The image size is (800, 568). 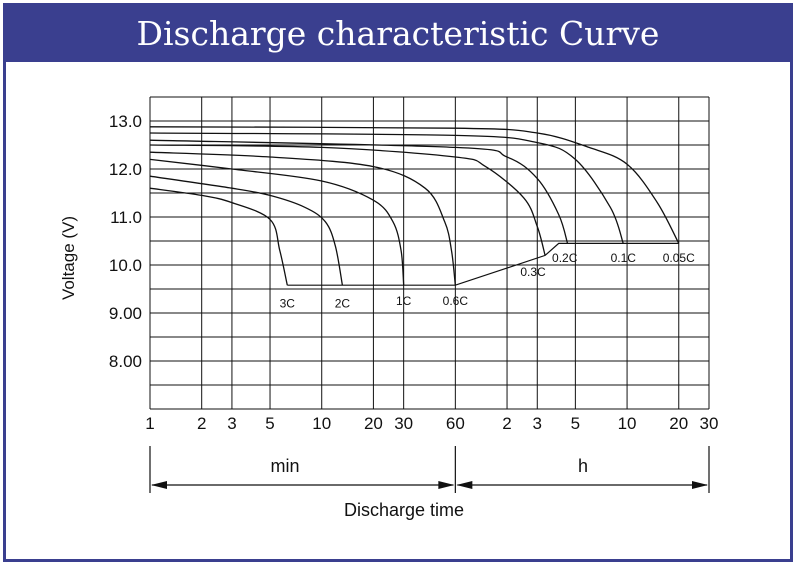 What do you see at coordinates (679, 258) in the screenshot?
I see `curve-label: 0.05C` at bounding box center [679, 258].